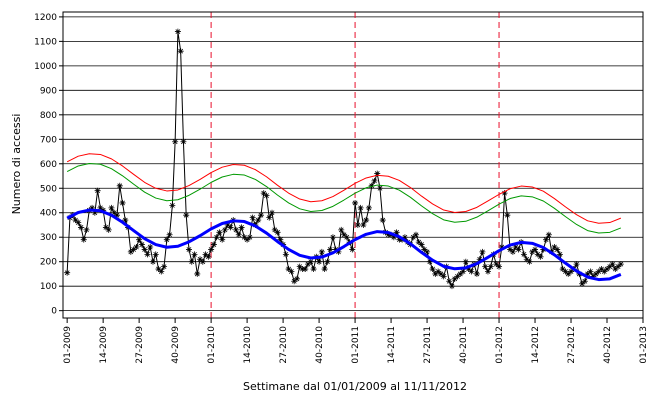 The height and width of the screenshot is (401, 651). What do you see at coordinates (608, 345) in the screenshot?
I see `x-tick-label: 40-2012` at bounding box center [608, 345].